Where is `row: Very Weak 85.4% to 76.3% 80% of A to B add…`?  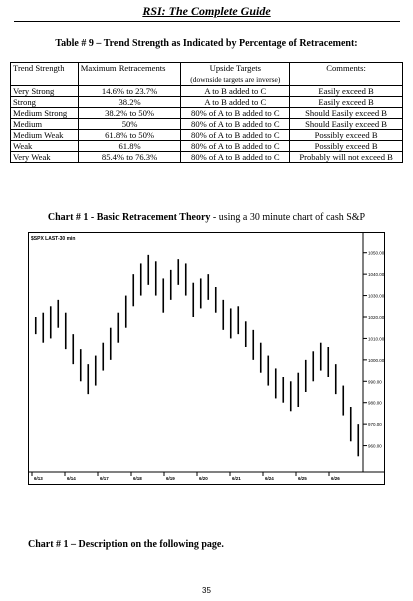 row: Very Weak 85.4% to 76.3% 80% of A to B add… is located at coordinates (206, 157).